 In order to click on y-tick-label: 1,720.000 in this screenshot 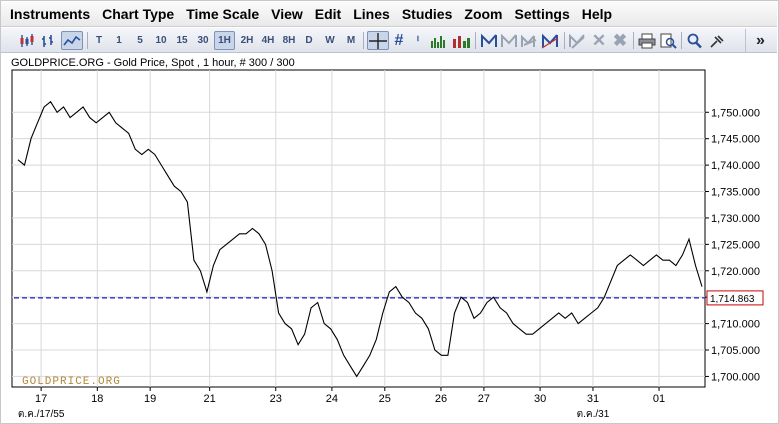, I will do `click(735, 272)`.